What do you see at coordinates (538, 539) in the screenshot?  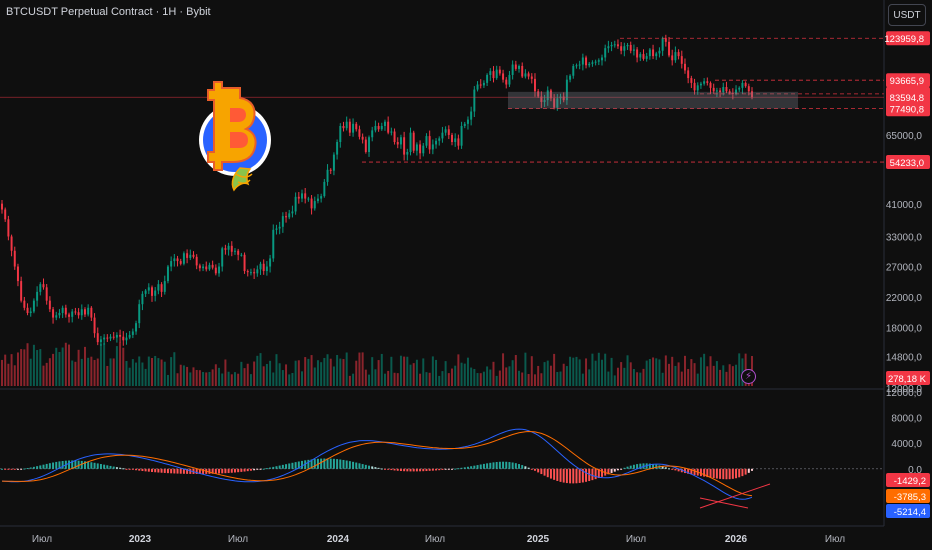 I see `time-tick-label: 2025` at bounding box center [538, 539].